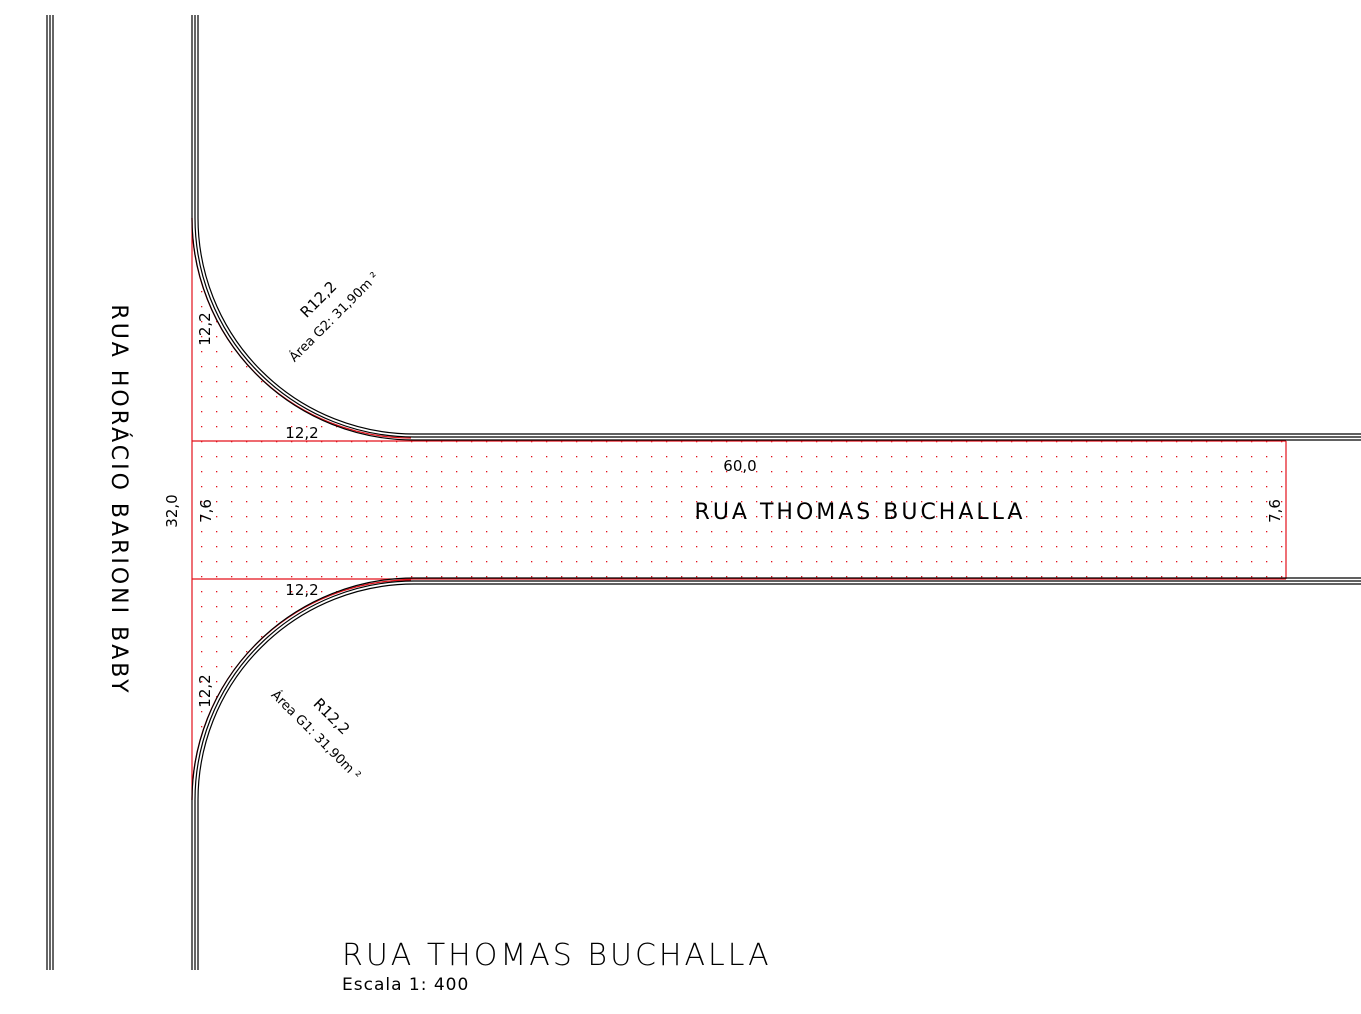 The height and width of the screenshot is (1014, 1361). I want to click on left-street-edge, so click(50, 492).